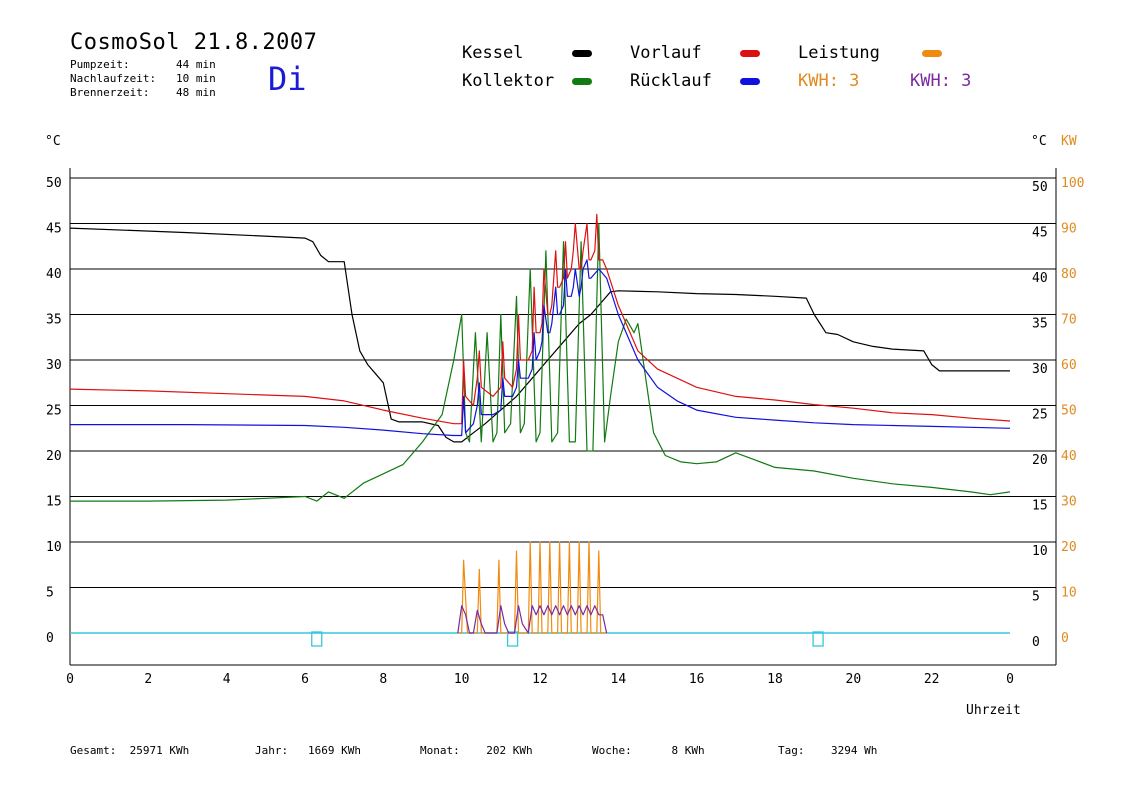 Image resolution: width=1148 pixels, height=812 pixels. Describe the element at coordinates (100, 64) in the screenshot. I see `info-label: Pumpzeit:` at that location.